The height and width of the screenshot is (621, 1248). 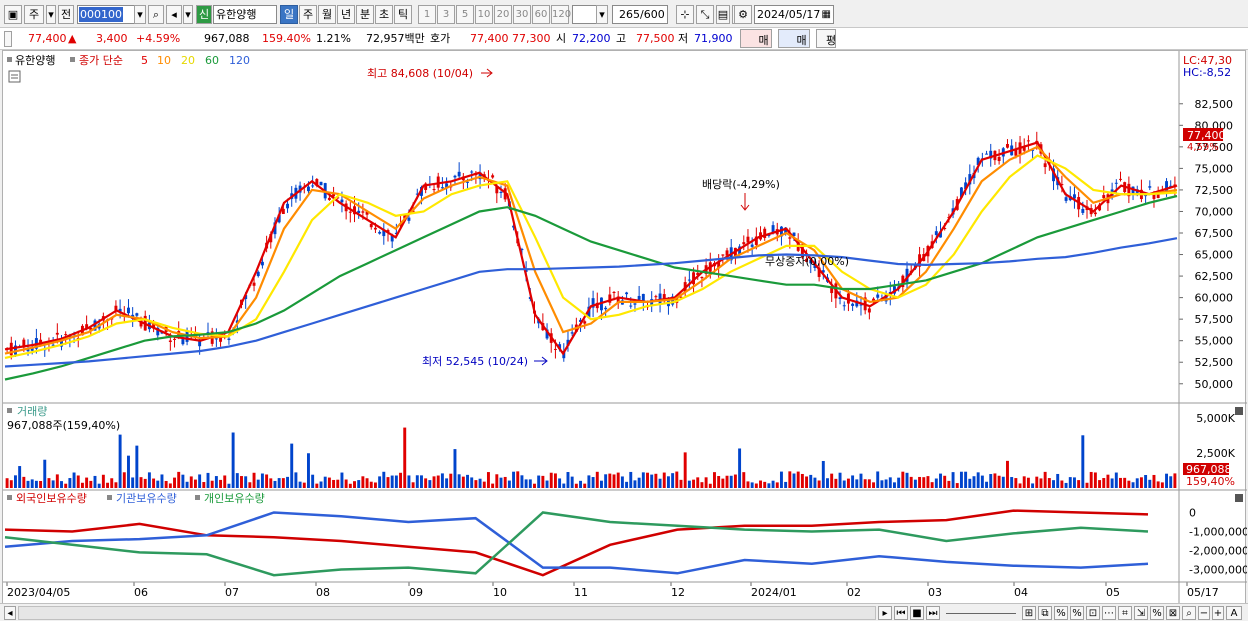 What do you see at coordinates (8, 39) in the screenshot?
I see `quote-expand-icon` at bounding box center [8, 39].